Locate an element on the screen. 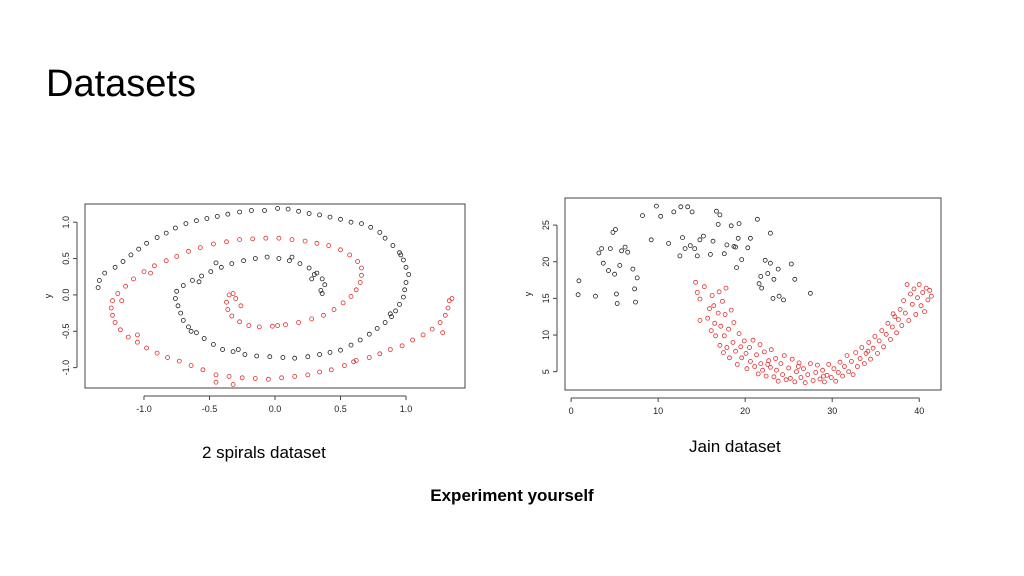  y-tick-label: -0.5 is located at coordinates (66, 332).